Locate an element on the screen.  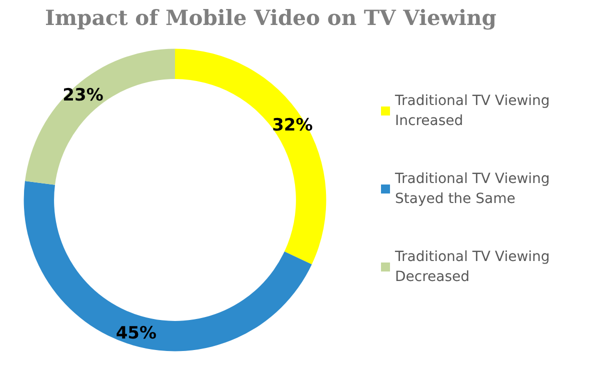
legend-label: Traditional TV Viewing Increased is located at coordinates (474, 111).